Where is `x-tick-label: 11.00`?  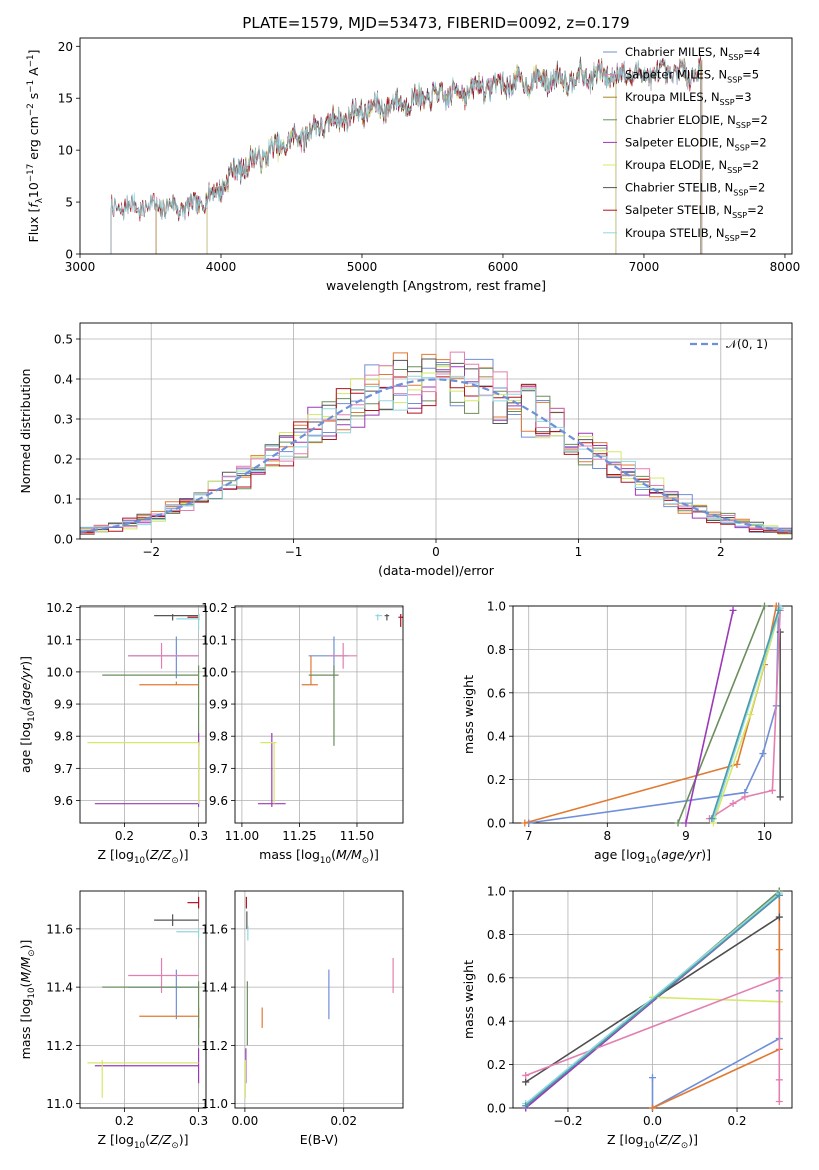 x-tick-label: 11.00 is located at coordinates (242, 836).